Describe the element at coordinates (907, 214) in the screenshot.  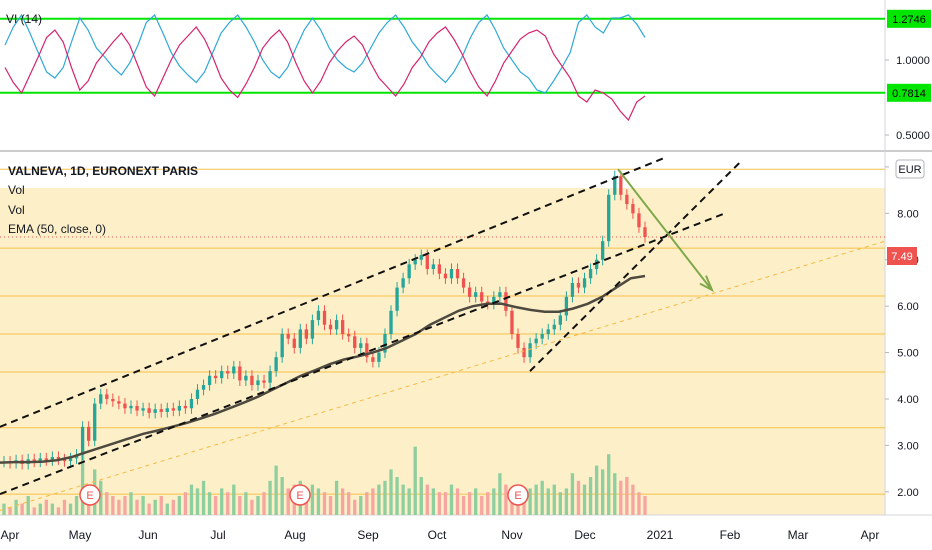
I see `price-tick-label: 8.00` at that location.